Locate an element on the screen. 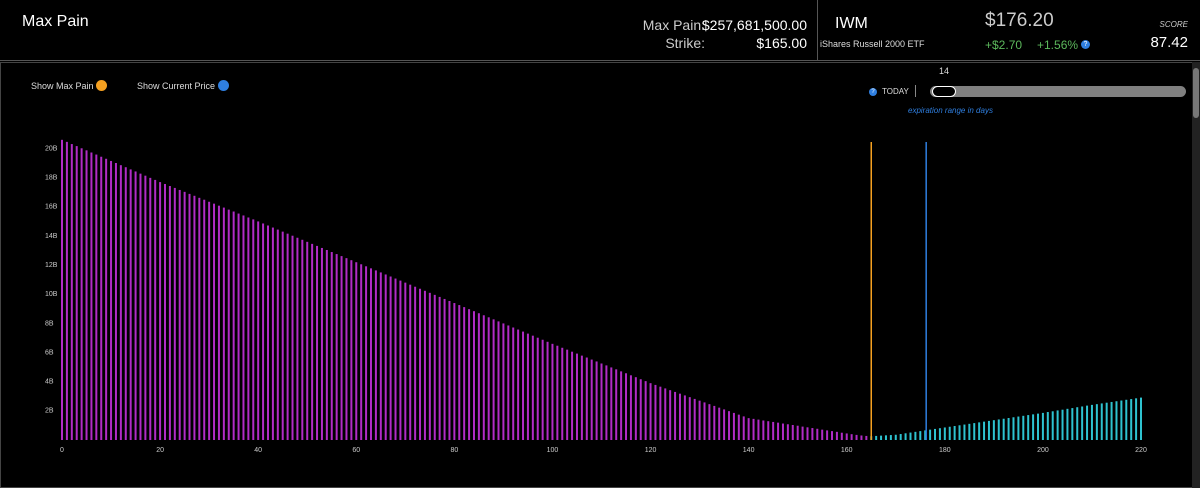 The width and height of the screenshot is (1200, 488). show-current-price-toggle: Show Current Price is located at coordinates (176, 86).